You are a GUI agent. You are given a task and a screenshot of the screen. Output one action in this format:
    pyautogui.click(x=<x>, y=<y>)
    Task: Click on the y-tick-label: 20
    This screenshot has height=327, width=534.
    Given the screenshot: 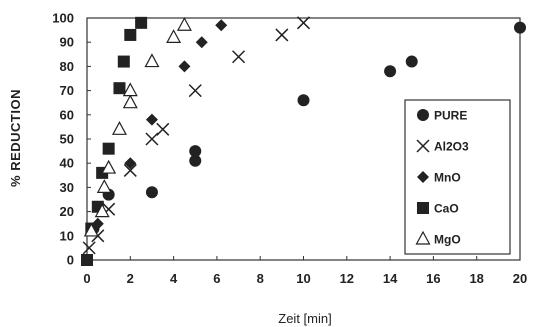 What is the action you would take?
    pyautogui.click(x=67, y=211)
    